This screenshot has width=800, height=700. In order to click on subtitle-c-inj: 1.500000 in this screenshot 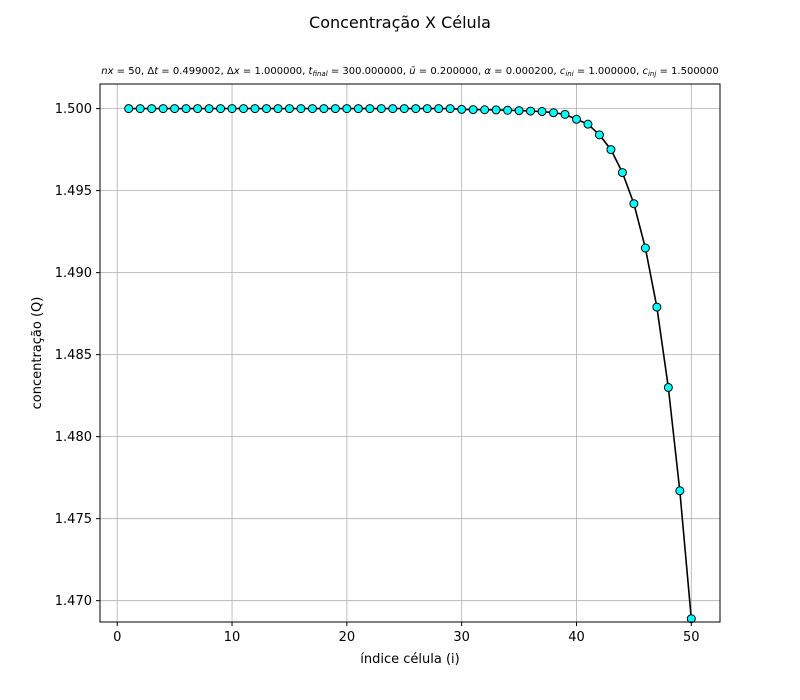, I will do `click(695, 71)`.